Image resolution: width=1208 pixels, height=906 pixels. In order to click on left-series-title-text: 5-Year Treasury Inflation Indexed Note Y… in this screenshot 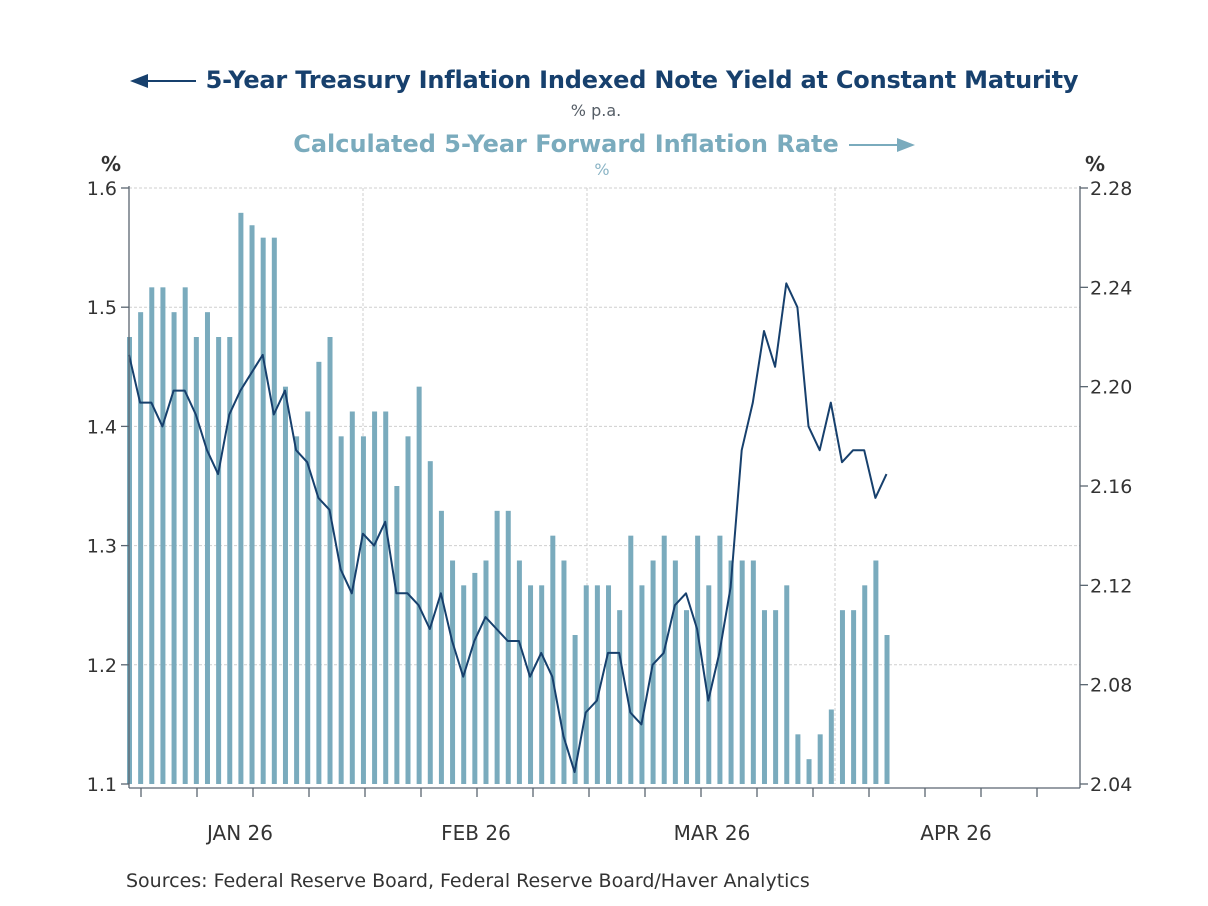, I will do `click(642, 80)`.